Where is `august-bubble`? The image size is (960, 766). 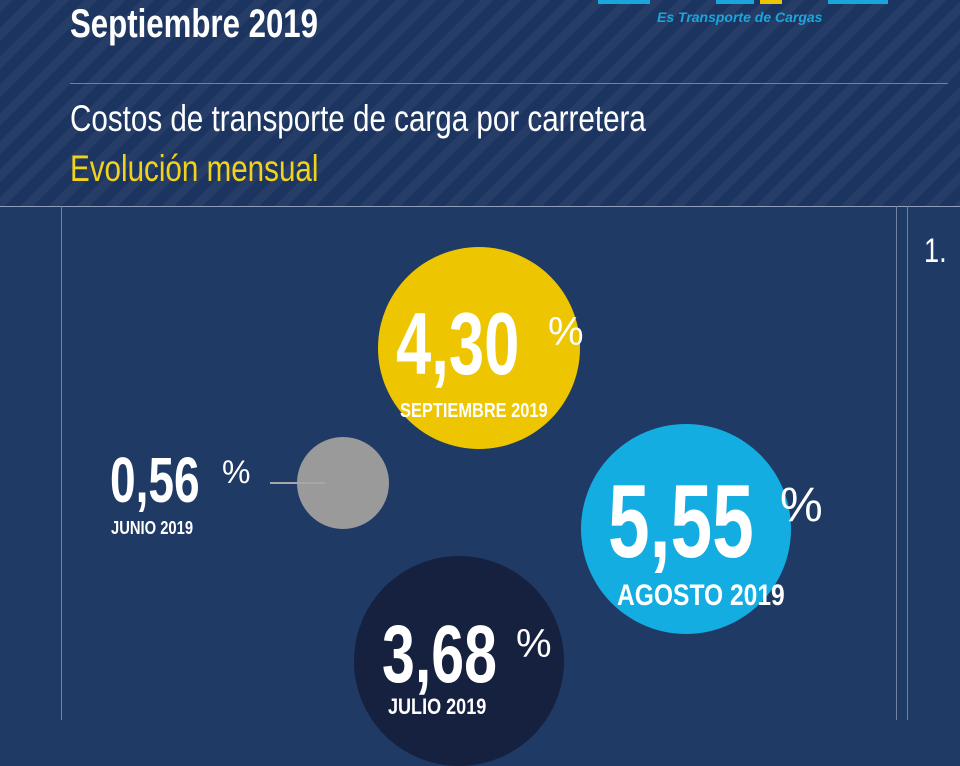
august-bubble is located at coordinates (686, 529).